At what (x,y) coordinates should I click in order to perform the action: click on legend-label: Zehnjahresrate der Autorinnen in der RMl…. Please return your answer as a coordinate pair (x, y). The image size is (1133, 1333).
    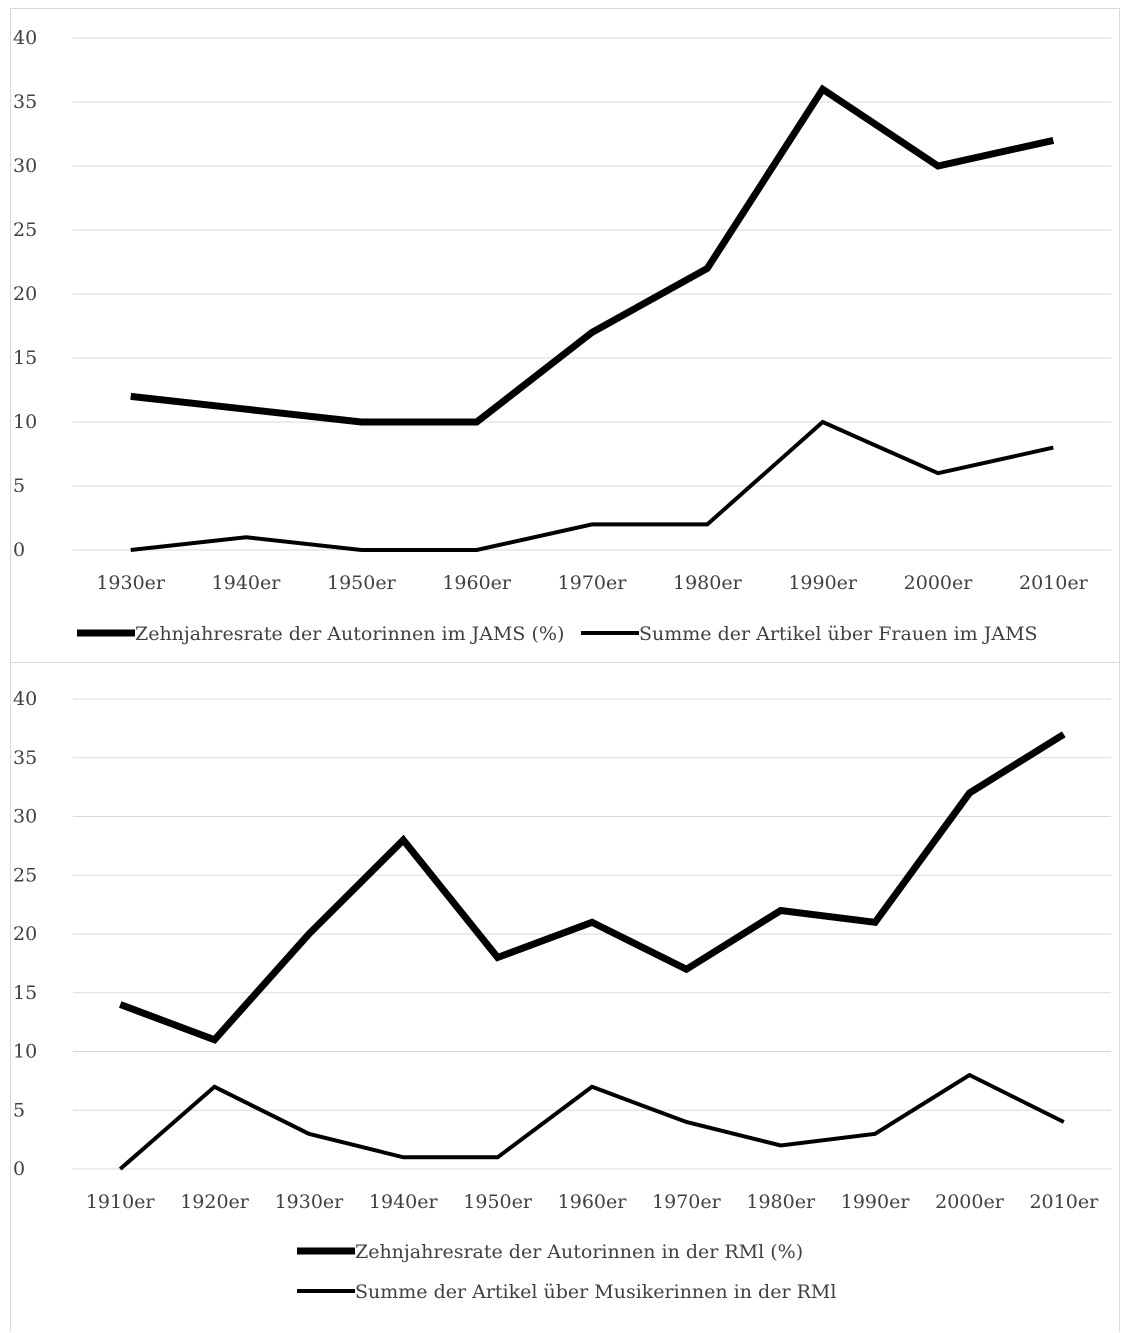
    Looking at the image, I should click on (579, 1252).